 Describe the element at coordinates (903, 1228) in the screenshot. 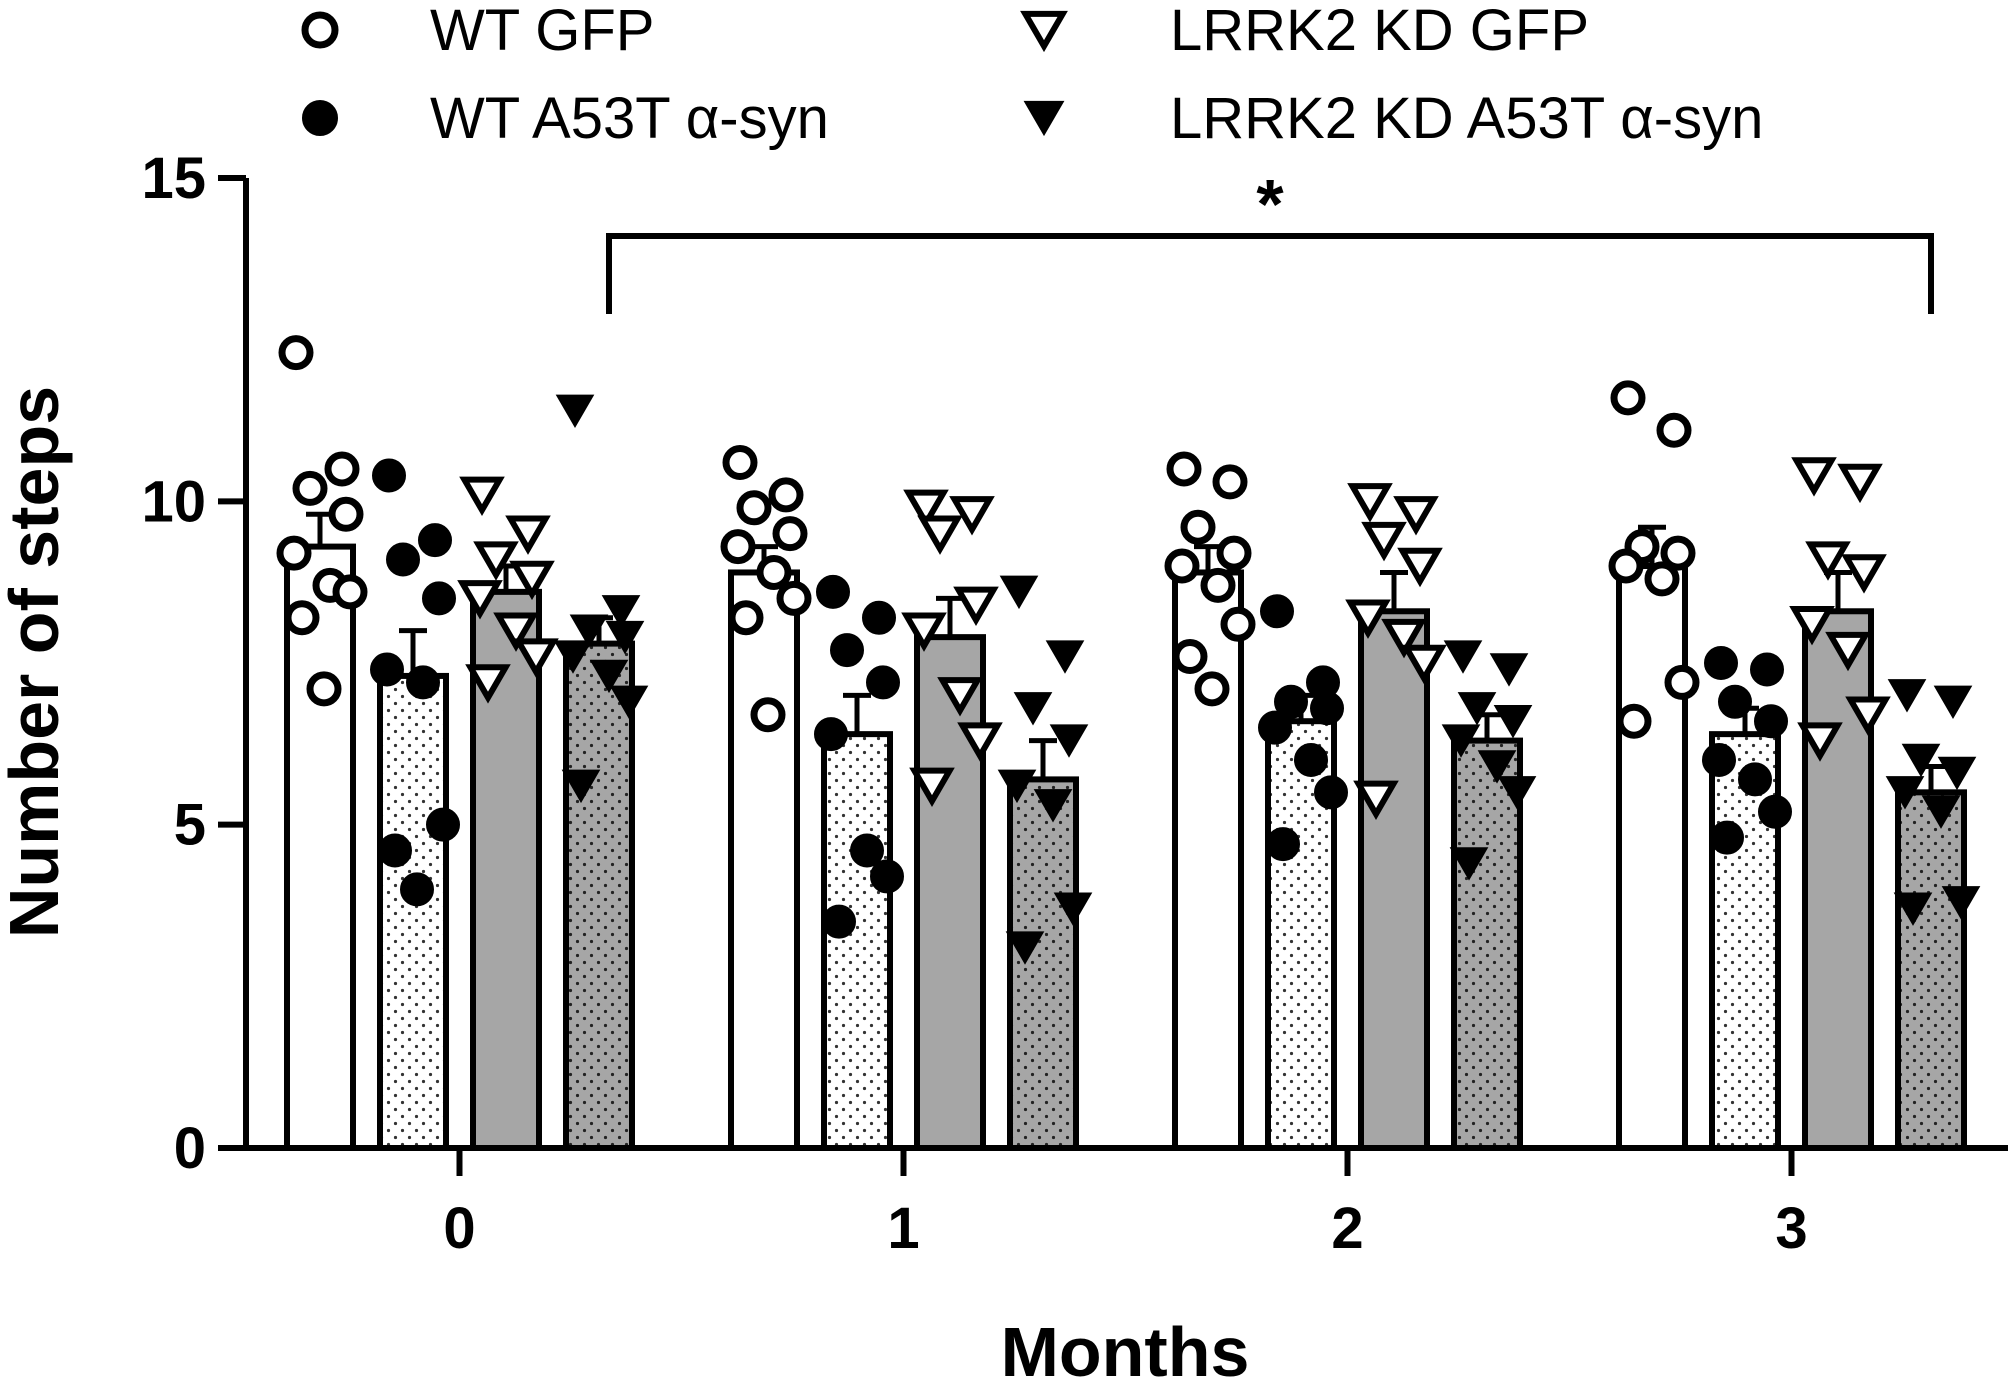

I see `x-tick-label: 1` at that location.